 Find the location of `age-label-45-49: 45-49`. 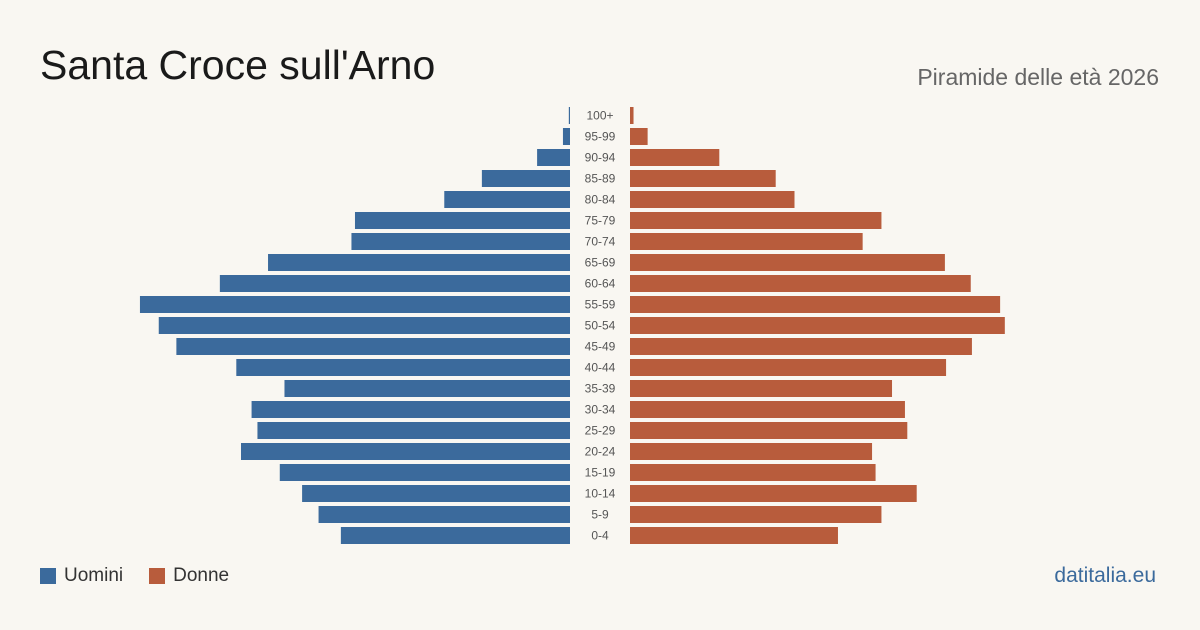

age-label-45-49: 45-49 is located at coordinates (600, 347).